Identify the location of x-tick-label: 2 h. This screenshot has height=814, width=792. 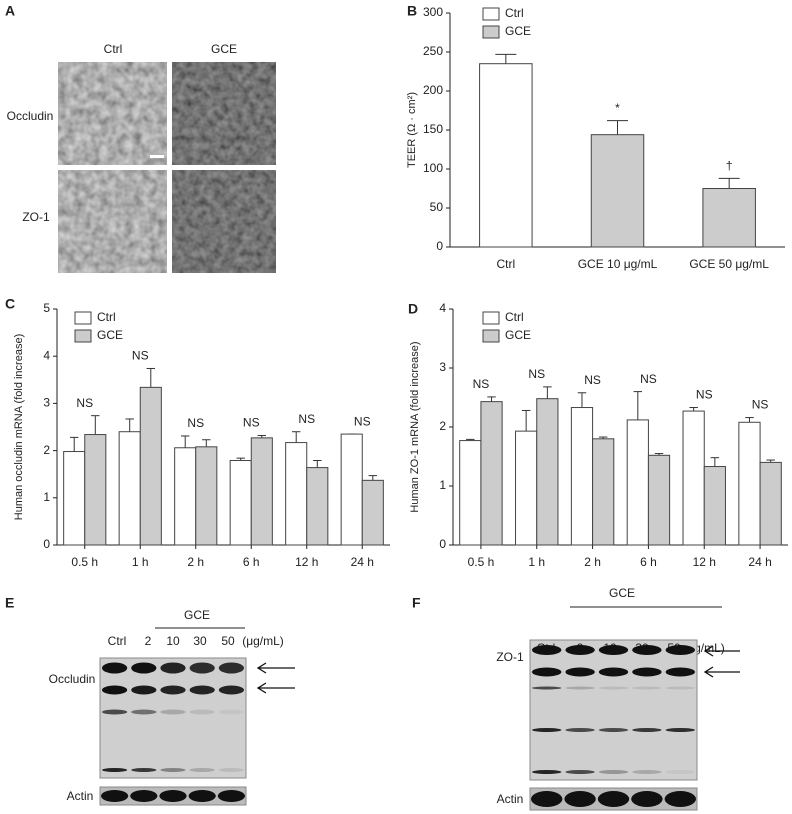
(195, 562).